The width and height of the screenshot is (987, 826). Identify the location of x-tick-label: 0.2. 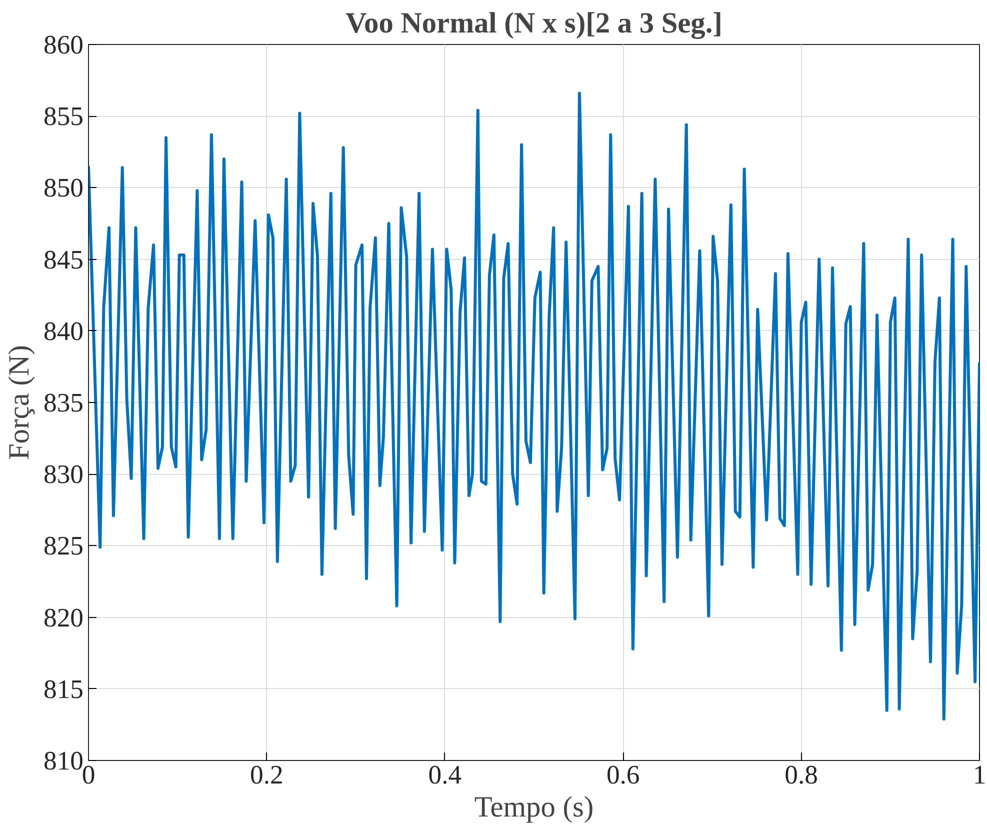
(267, 775).